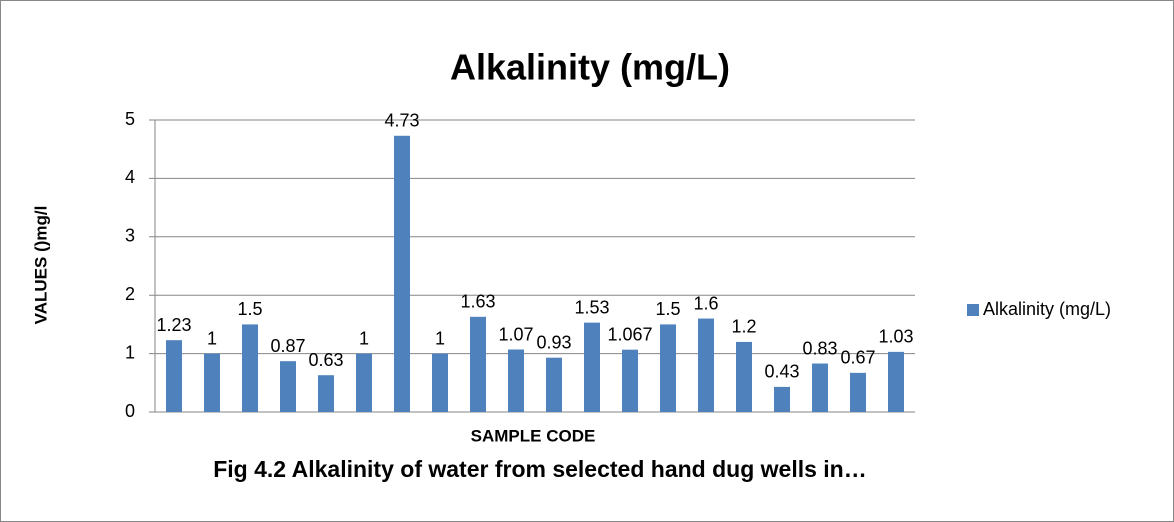  What do you see at coordinates (1047, 309) in the screenshot?
I see `legend-label: Alkalinity (mg/L)` at bounding box center [1047, 309].